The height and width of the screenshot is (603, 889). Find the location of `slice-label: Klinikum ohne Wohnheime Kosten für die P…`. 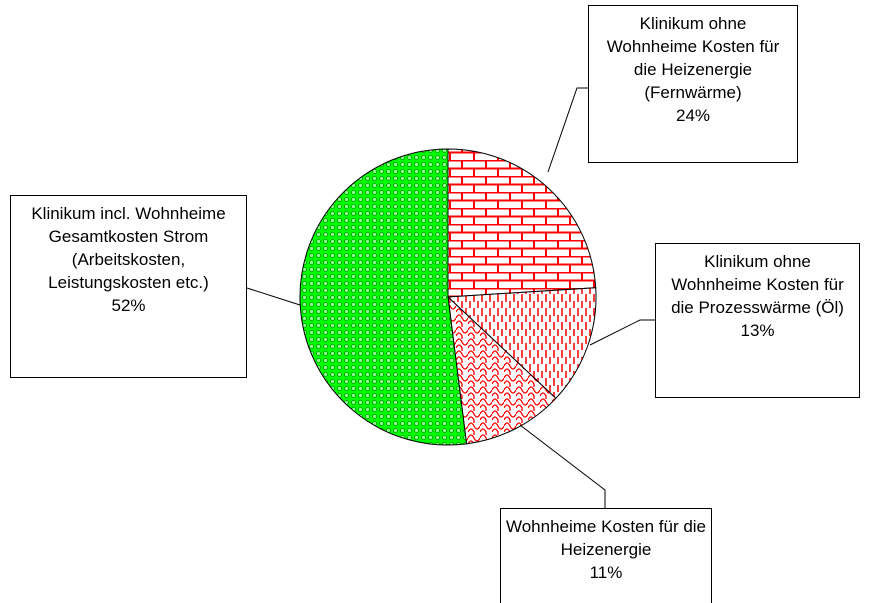

slice-label: Klinikum ohne Wohnheime Kosten für die P… is located at coordinates (757, 320).